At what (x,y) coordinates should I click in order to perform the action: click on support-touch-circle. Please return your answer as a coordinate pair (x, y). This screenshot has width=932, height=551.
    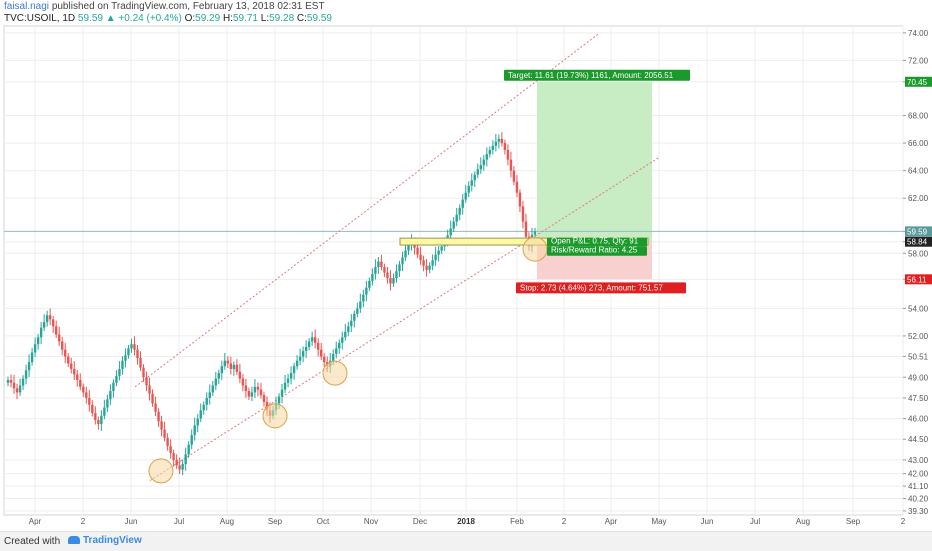
    Looking at the image, I should click on (335, 373).